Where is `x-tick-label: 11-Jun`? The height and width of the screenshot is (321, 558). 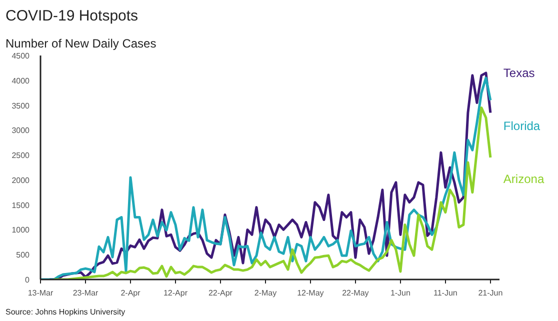
x-tick-label: 11-Jun is located at coordinates (446, 293).